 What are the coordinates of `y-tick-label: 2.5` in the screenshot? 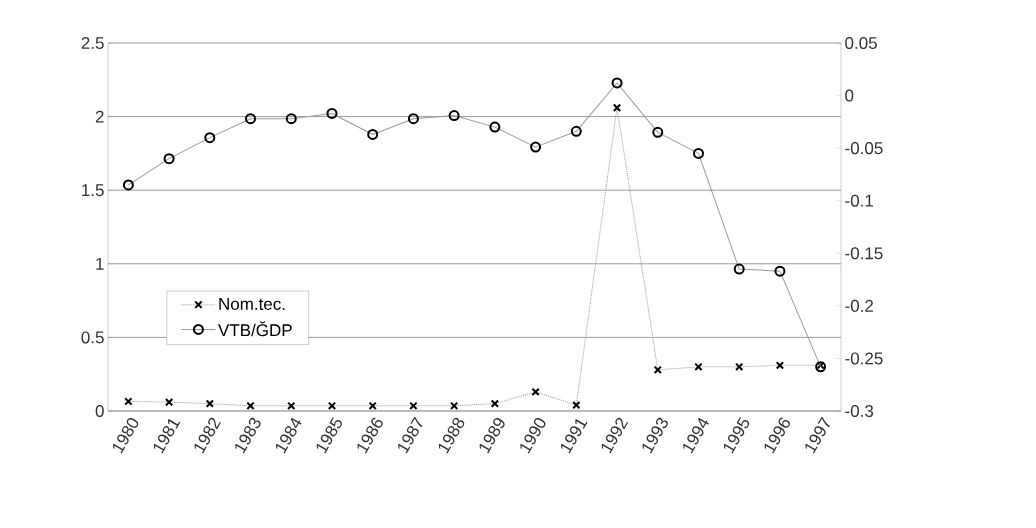 It's located at (92, 43).